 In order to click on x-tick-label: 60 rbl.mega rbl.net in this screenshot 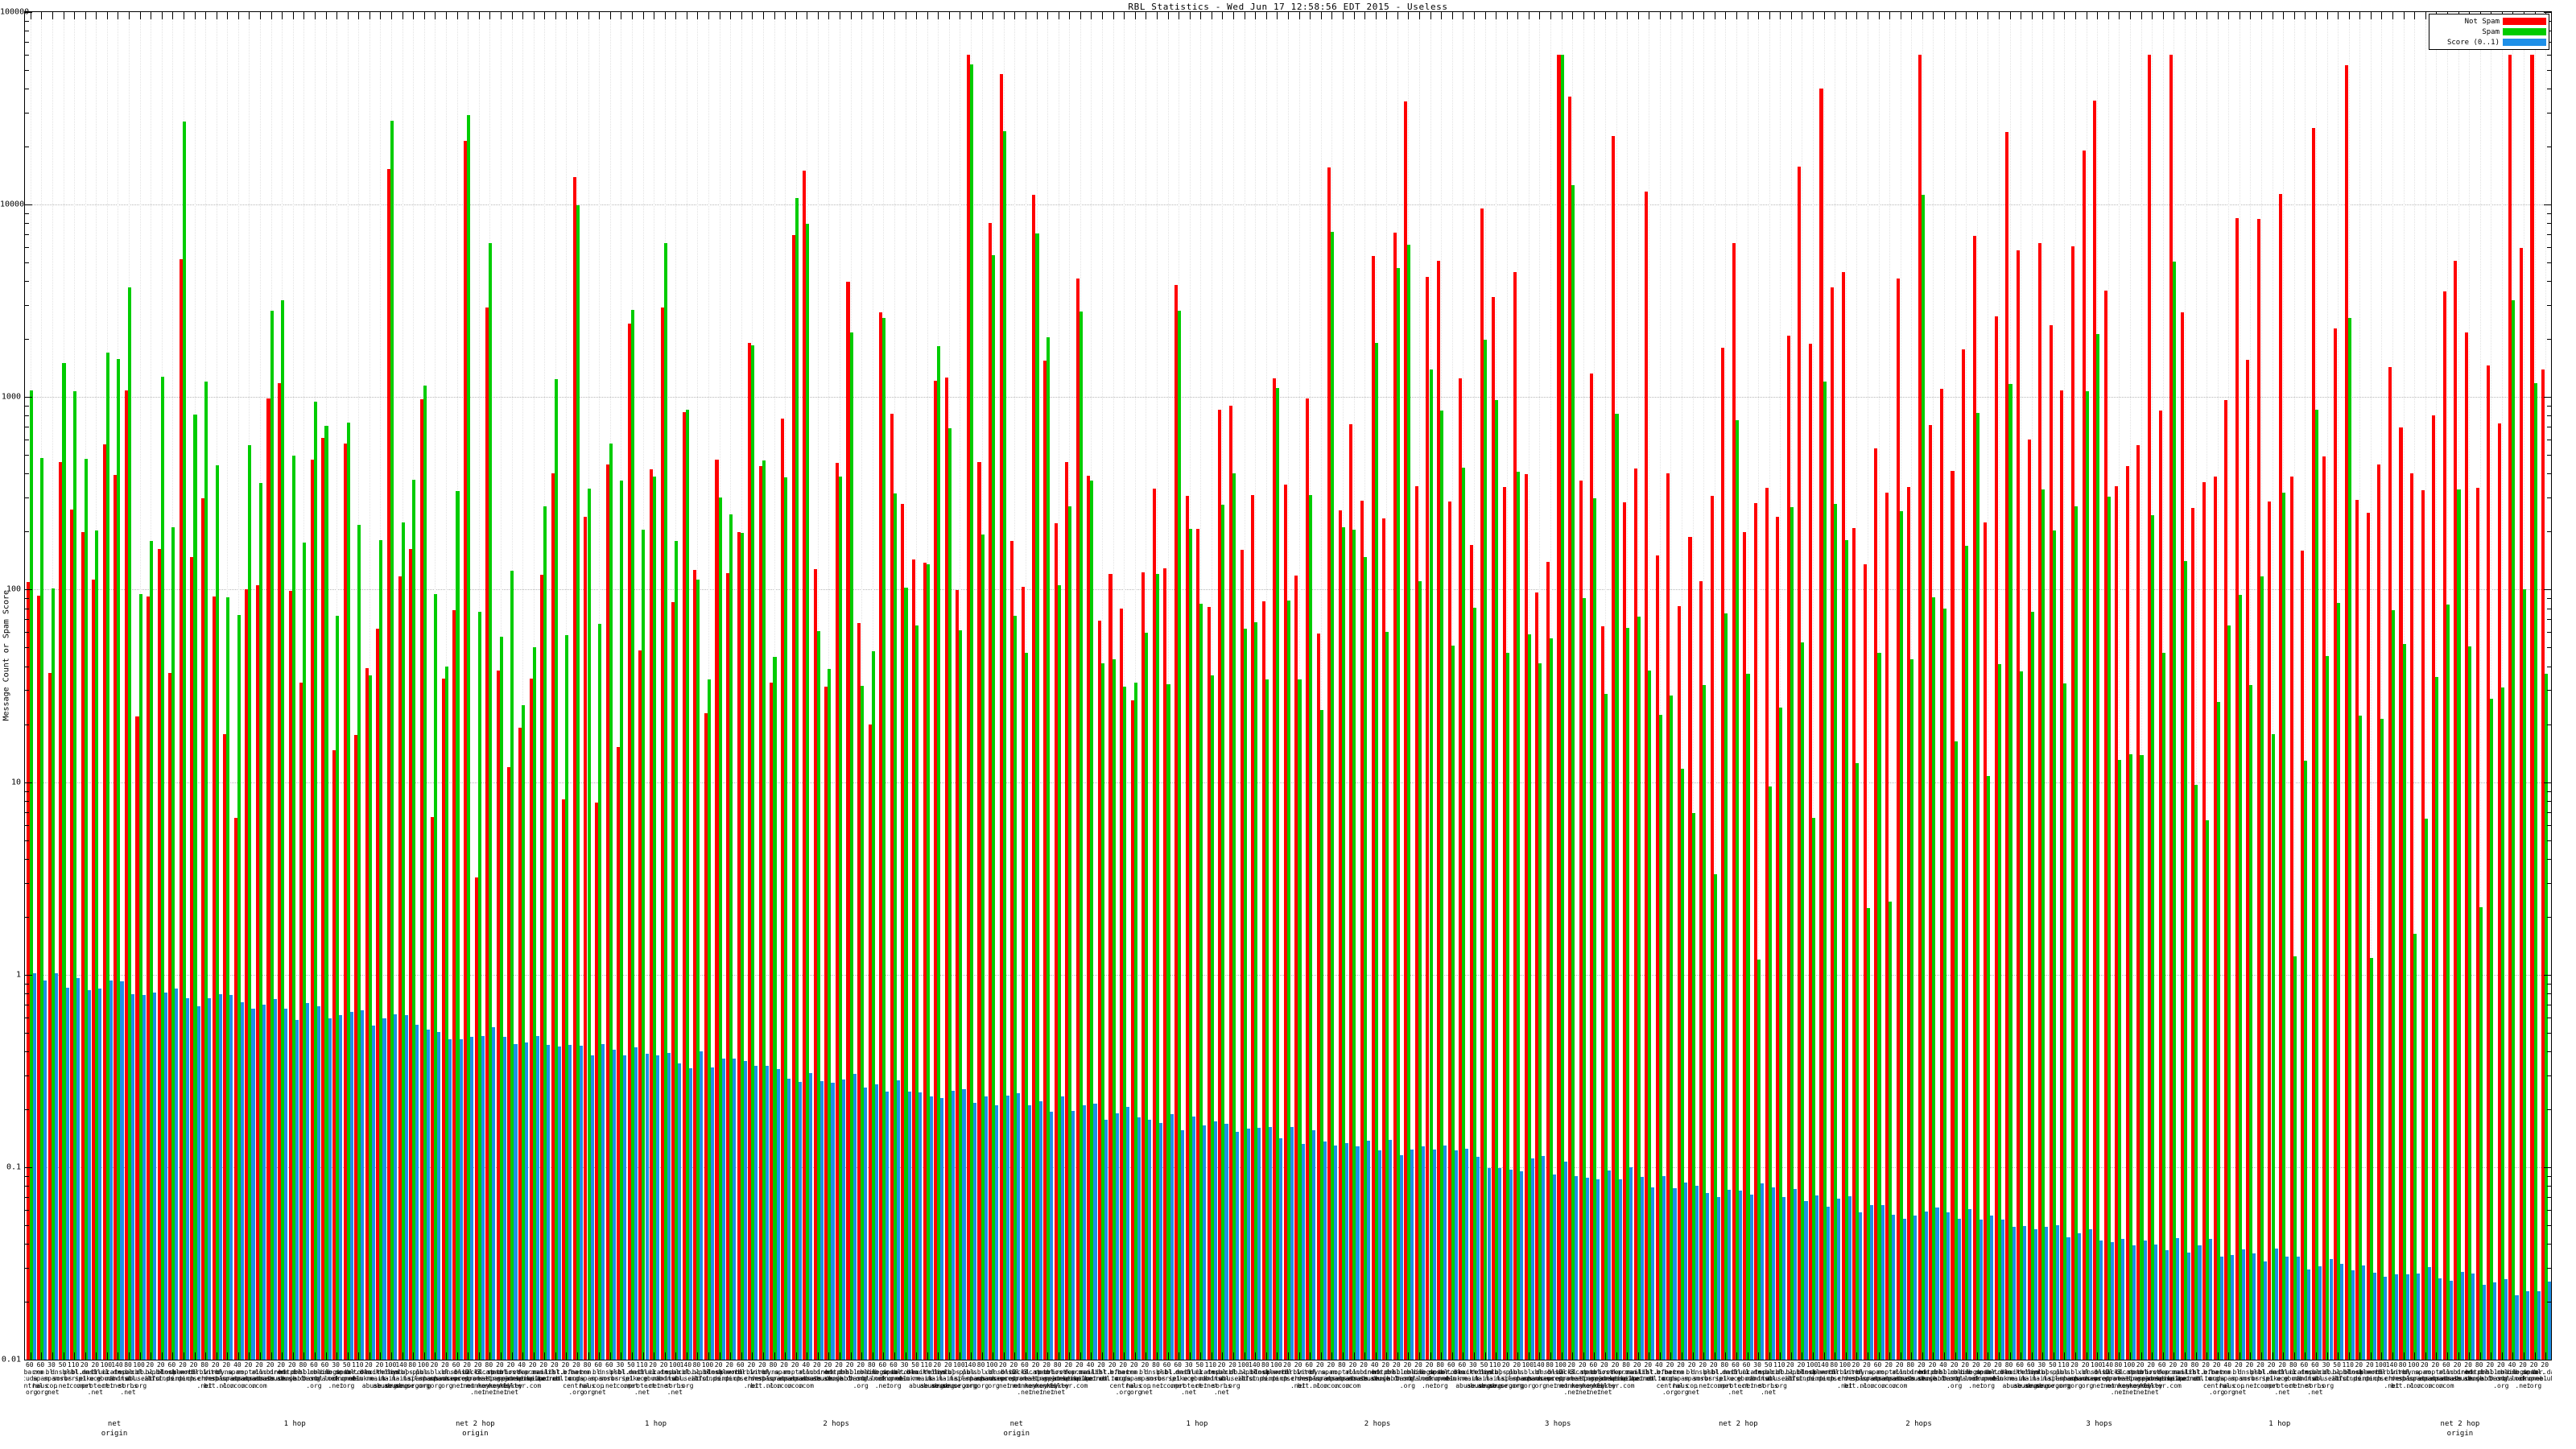, I will do `click(325, 1372)`.